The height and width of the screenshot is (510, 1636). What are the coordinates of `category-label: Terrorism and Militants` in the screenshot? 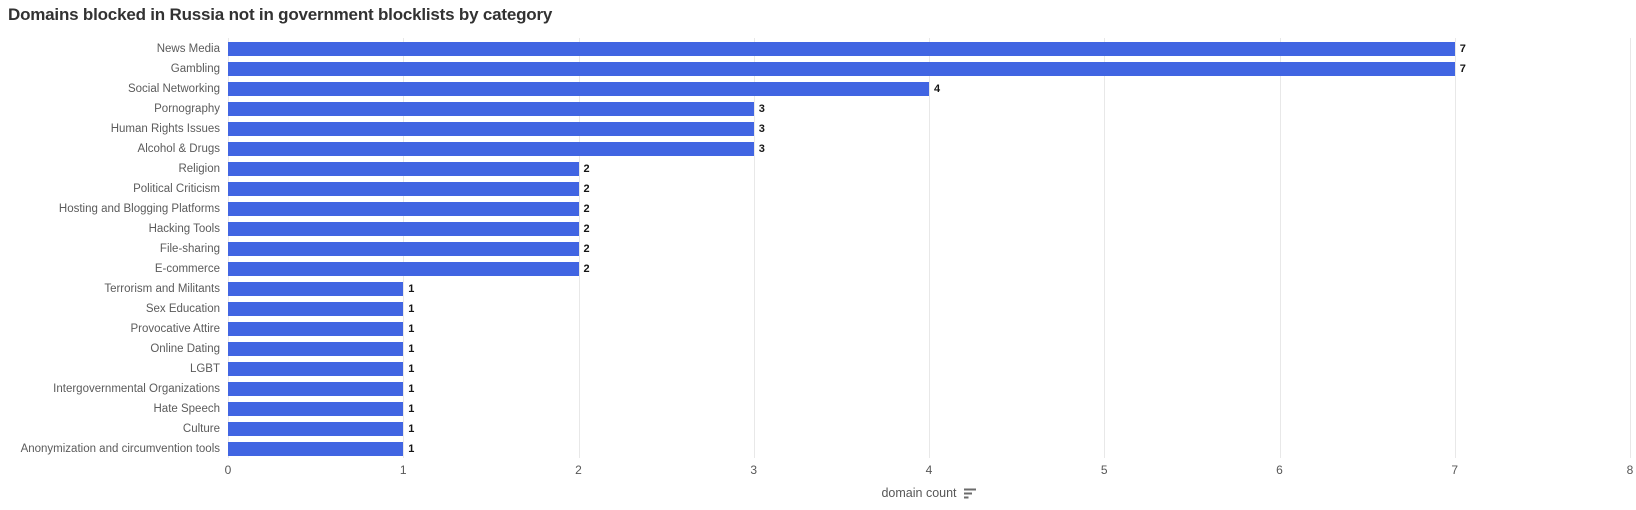 It's located at (162, 289).